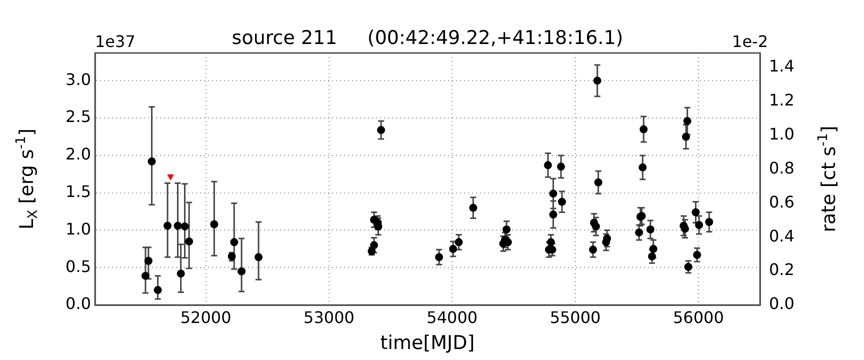 The image size is (864, 360). Describe the element at coordinates (78, 154) in the screenshot. I see `y-tick-label: 2.0` at that location.